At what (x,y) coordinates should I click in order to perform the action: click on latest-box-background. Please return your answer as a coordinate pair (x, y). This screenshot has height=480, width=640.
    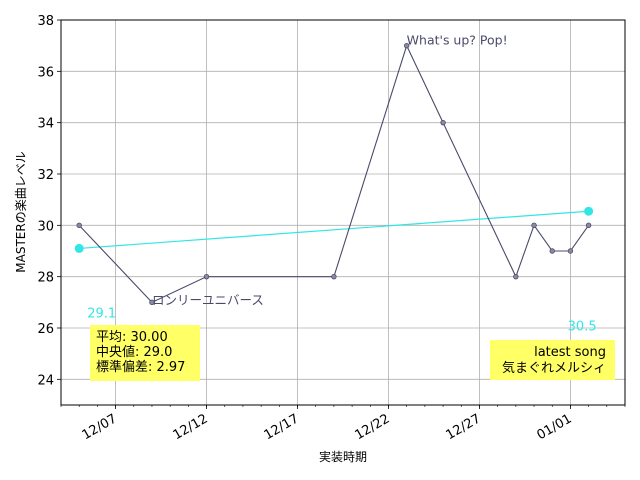
    Looking at the image, I should click on (552, 360).